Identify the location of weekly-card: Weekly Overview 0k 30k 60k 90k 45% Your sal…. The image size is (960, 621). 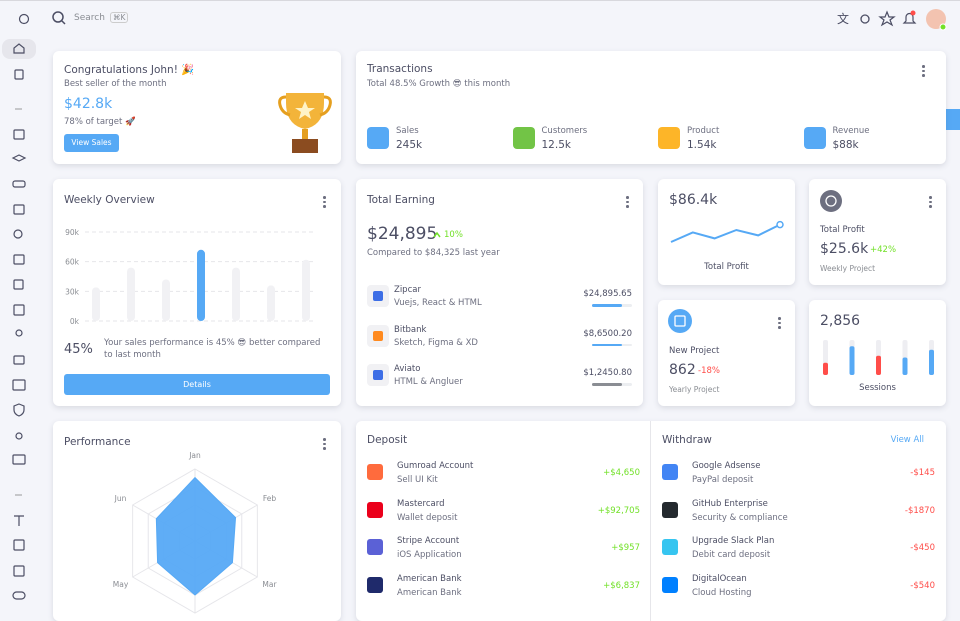
(197, 292).